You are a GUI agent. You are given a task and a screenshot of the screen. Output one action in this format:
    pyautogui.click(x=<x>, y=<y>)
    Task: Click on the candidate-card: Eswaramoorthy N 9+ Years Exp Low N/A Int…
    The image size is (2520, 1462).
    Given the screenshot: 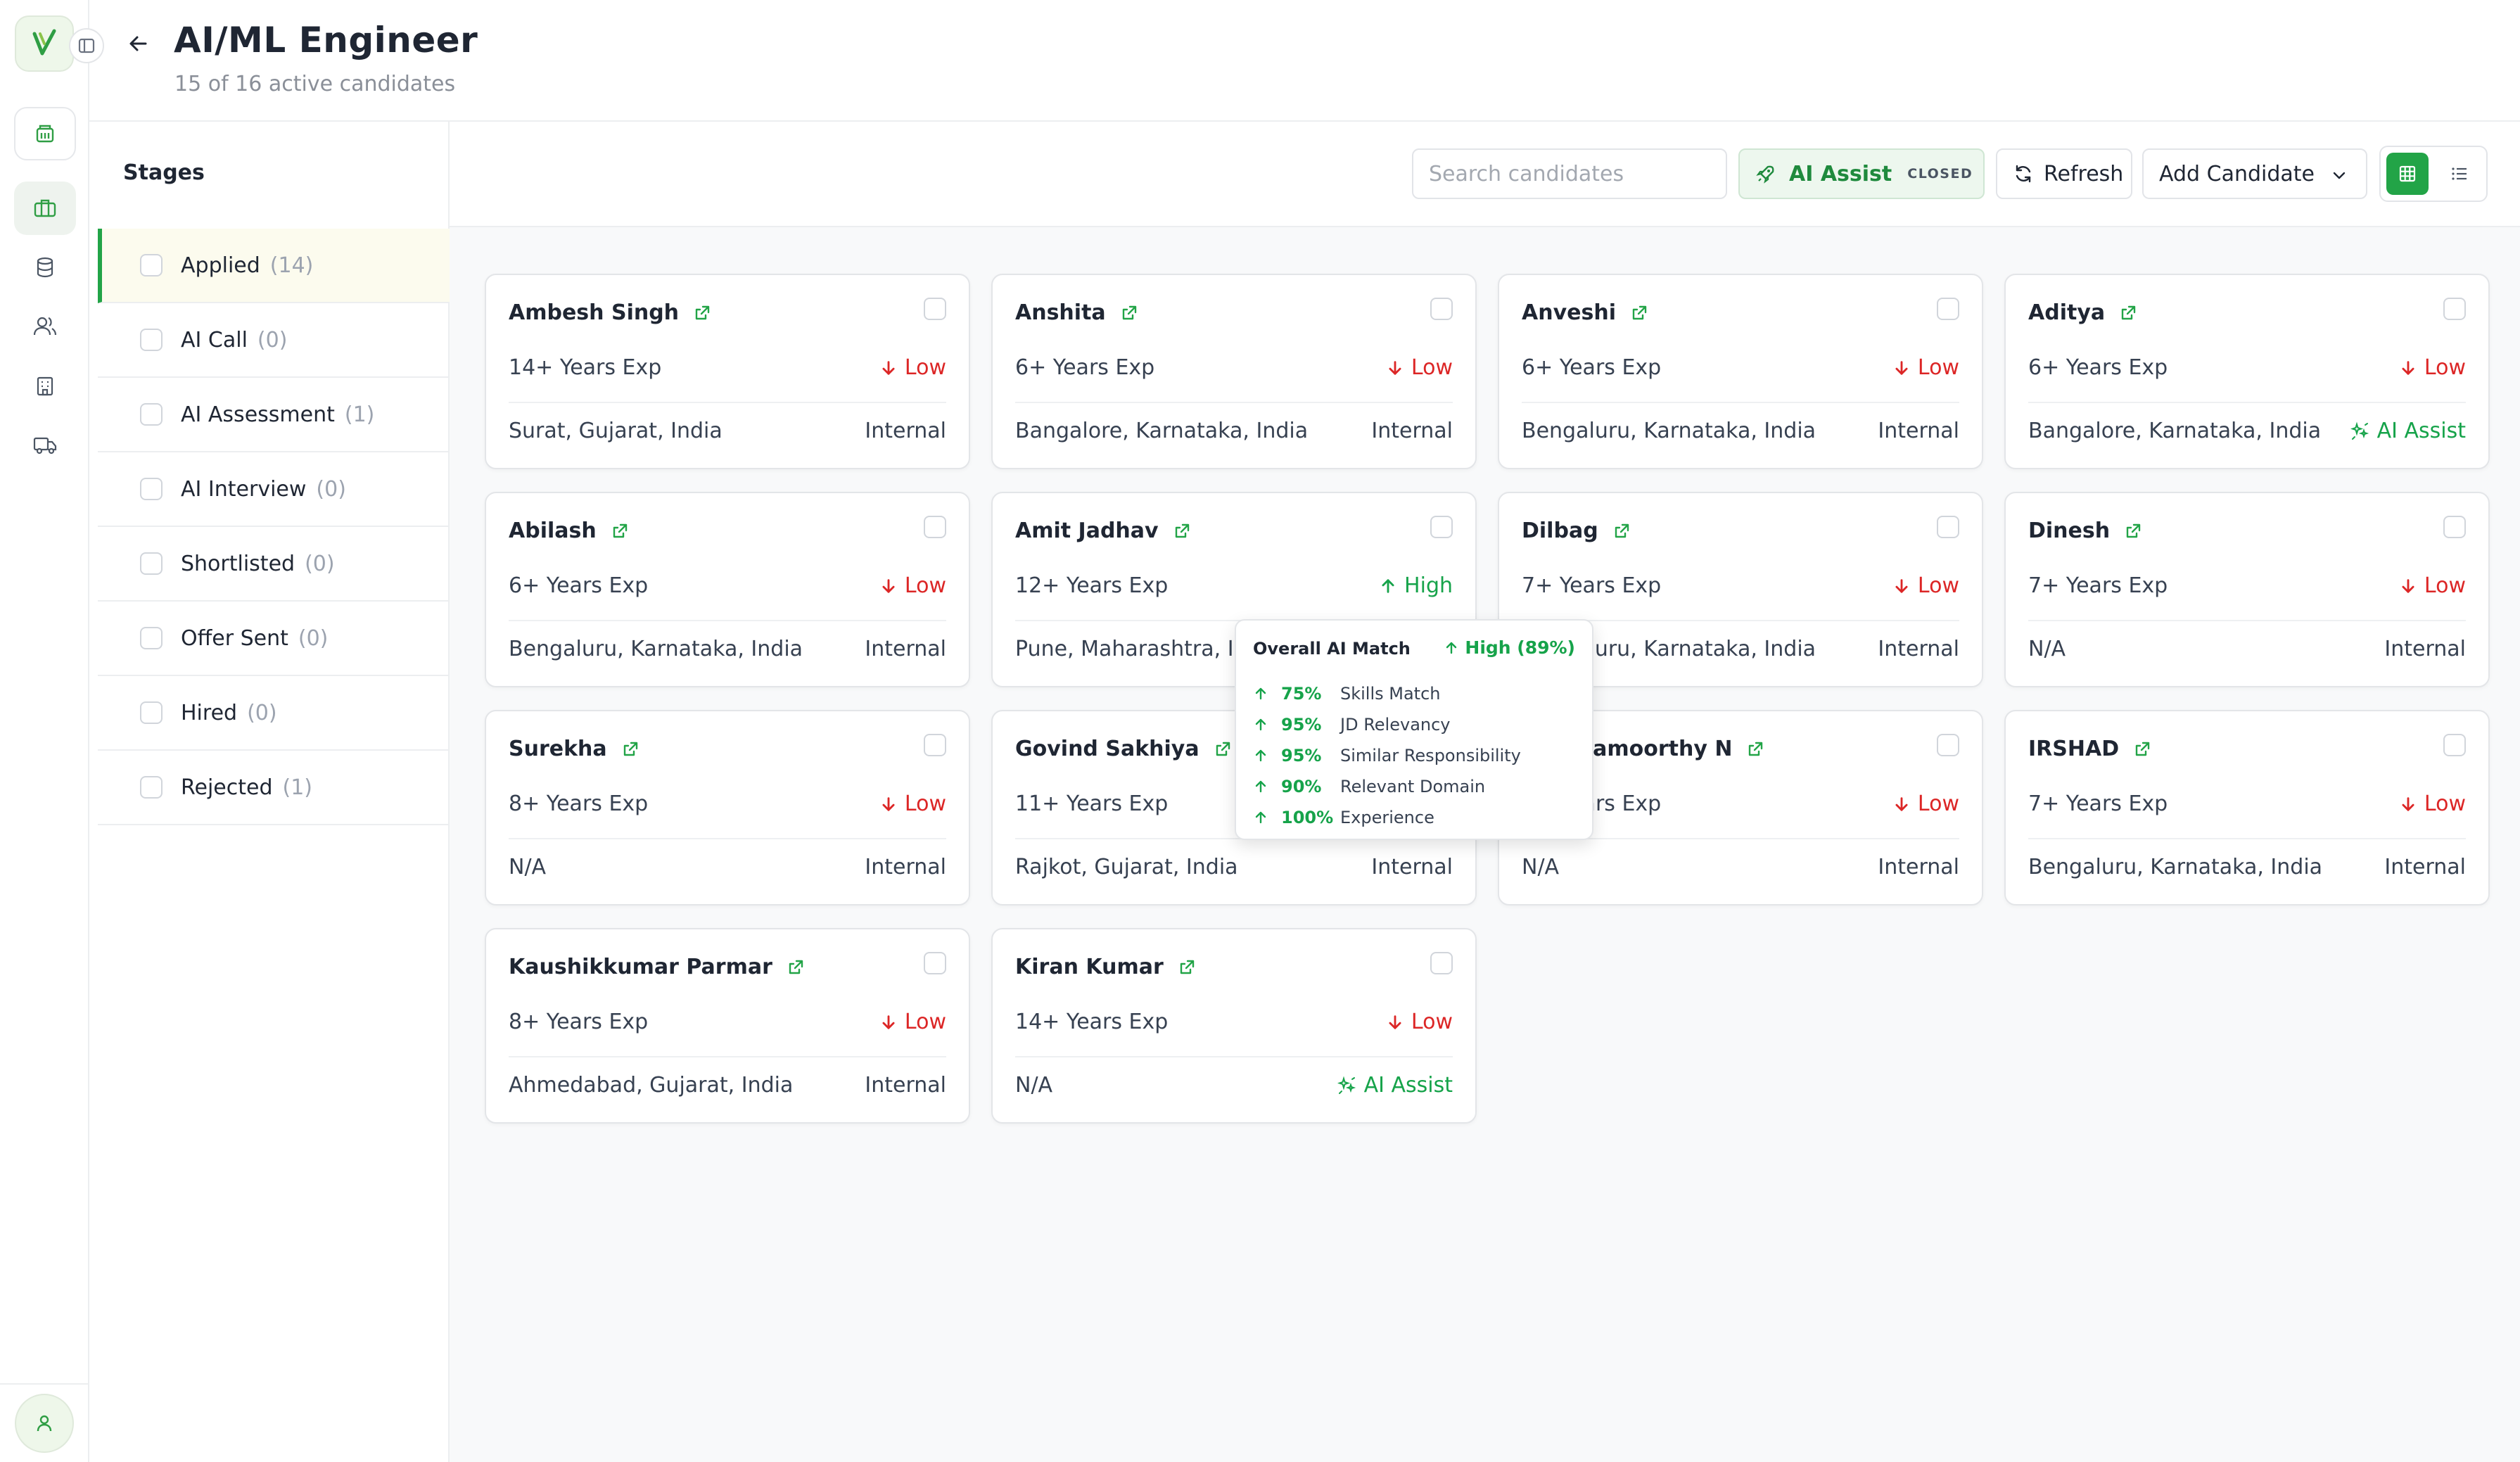 What is the action you would take?
    pyautogui.click(x=1741, y=807)
    